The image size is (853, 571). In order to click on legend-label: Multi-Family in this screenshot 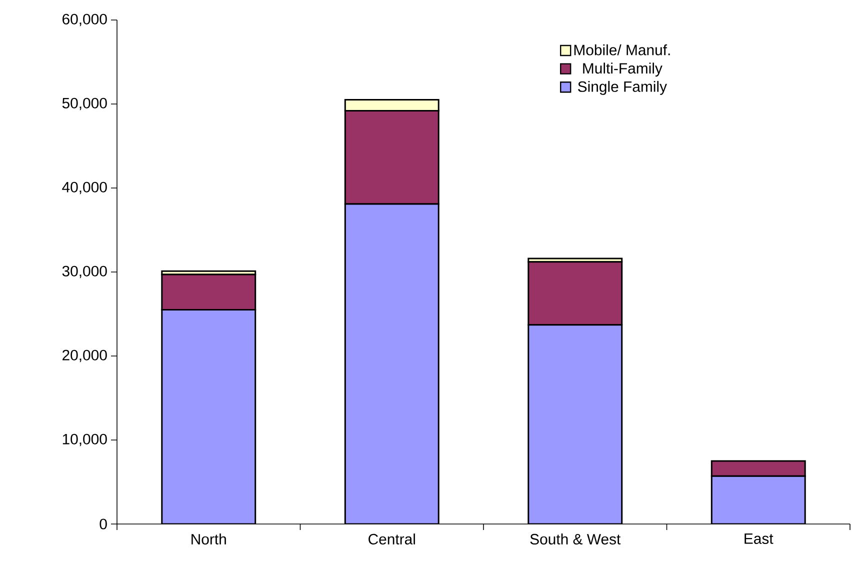, I will do `click(622, 69)`.